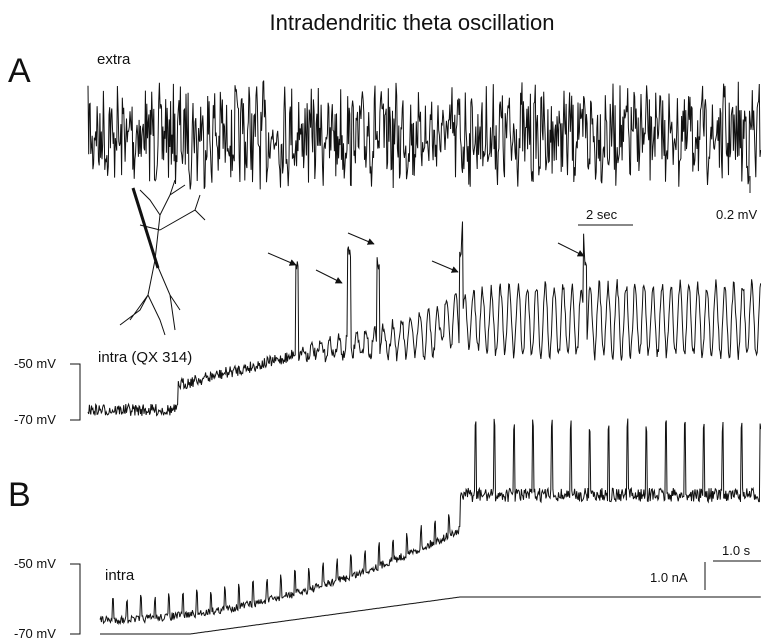 This screenshot has height=640, width=761. I want to click on panel-label: B, so click(19, 495).